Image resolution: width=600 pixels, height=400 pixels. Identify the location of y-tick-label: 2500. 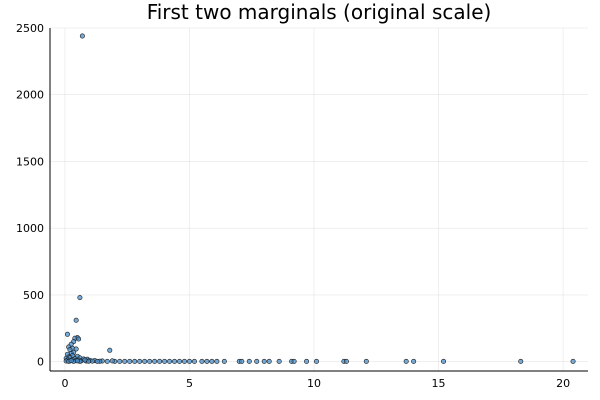
(30, 28).